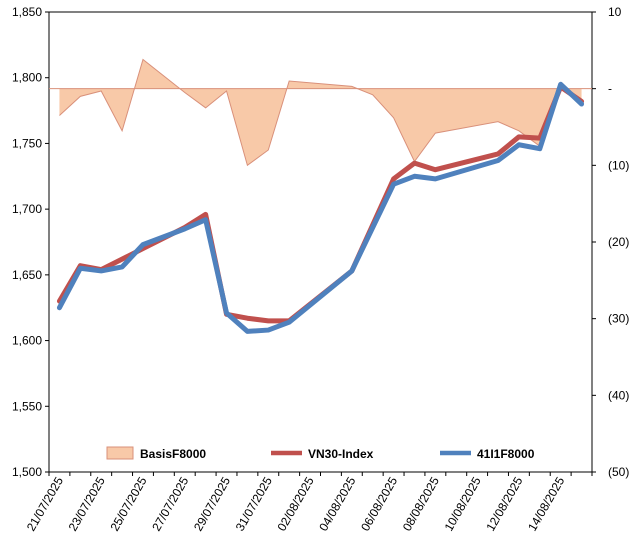  What do you see at coordinates (618, 395) in the screenshot?
I see `y-right-tick-label: (40)` at bounding box center [618, 395].